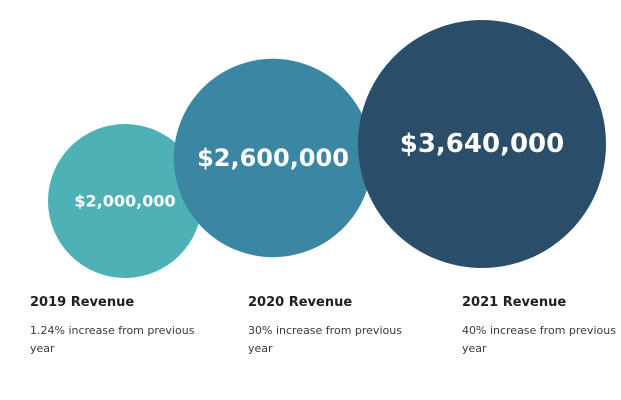 The width and height of the screenshot is (621, 400). I want to click on bubble-value-label-2021: $3,640,000, so click(482, 144).